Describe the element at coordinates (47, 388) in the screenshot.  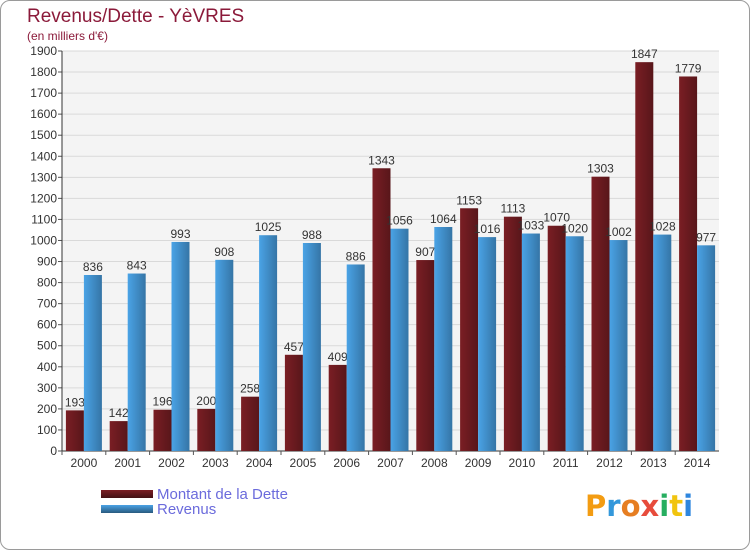
I see `y-tick-label: 300` at that location.